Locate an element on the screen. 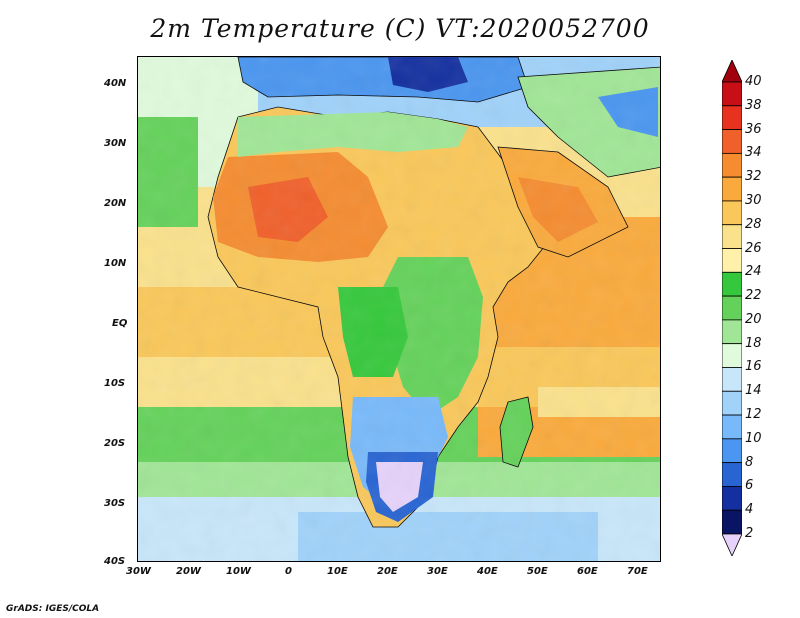  colorbar-label: 38 is located at coordinates (753, 105).